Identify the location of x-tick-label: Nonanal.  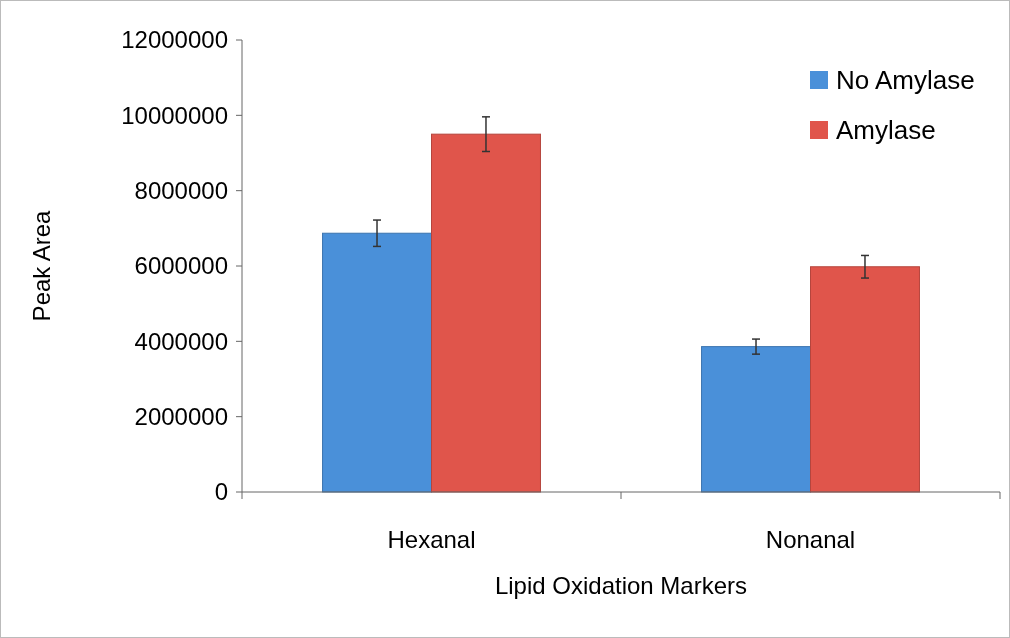
(810, 539).